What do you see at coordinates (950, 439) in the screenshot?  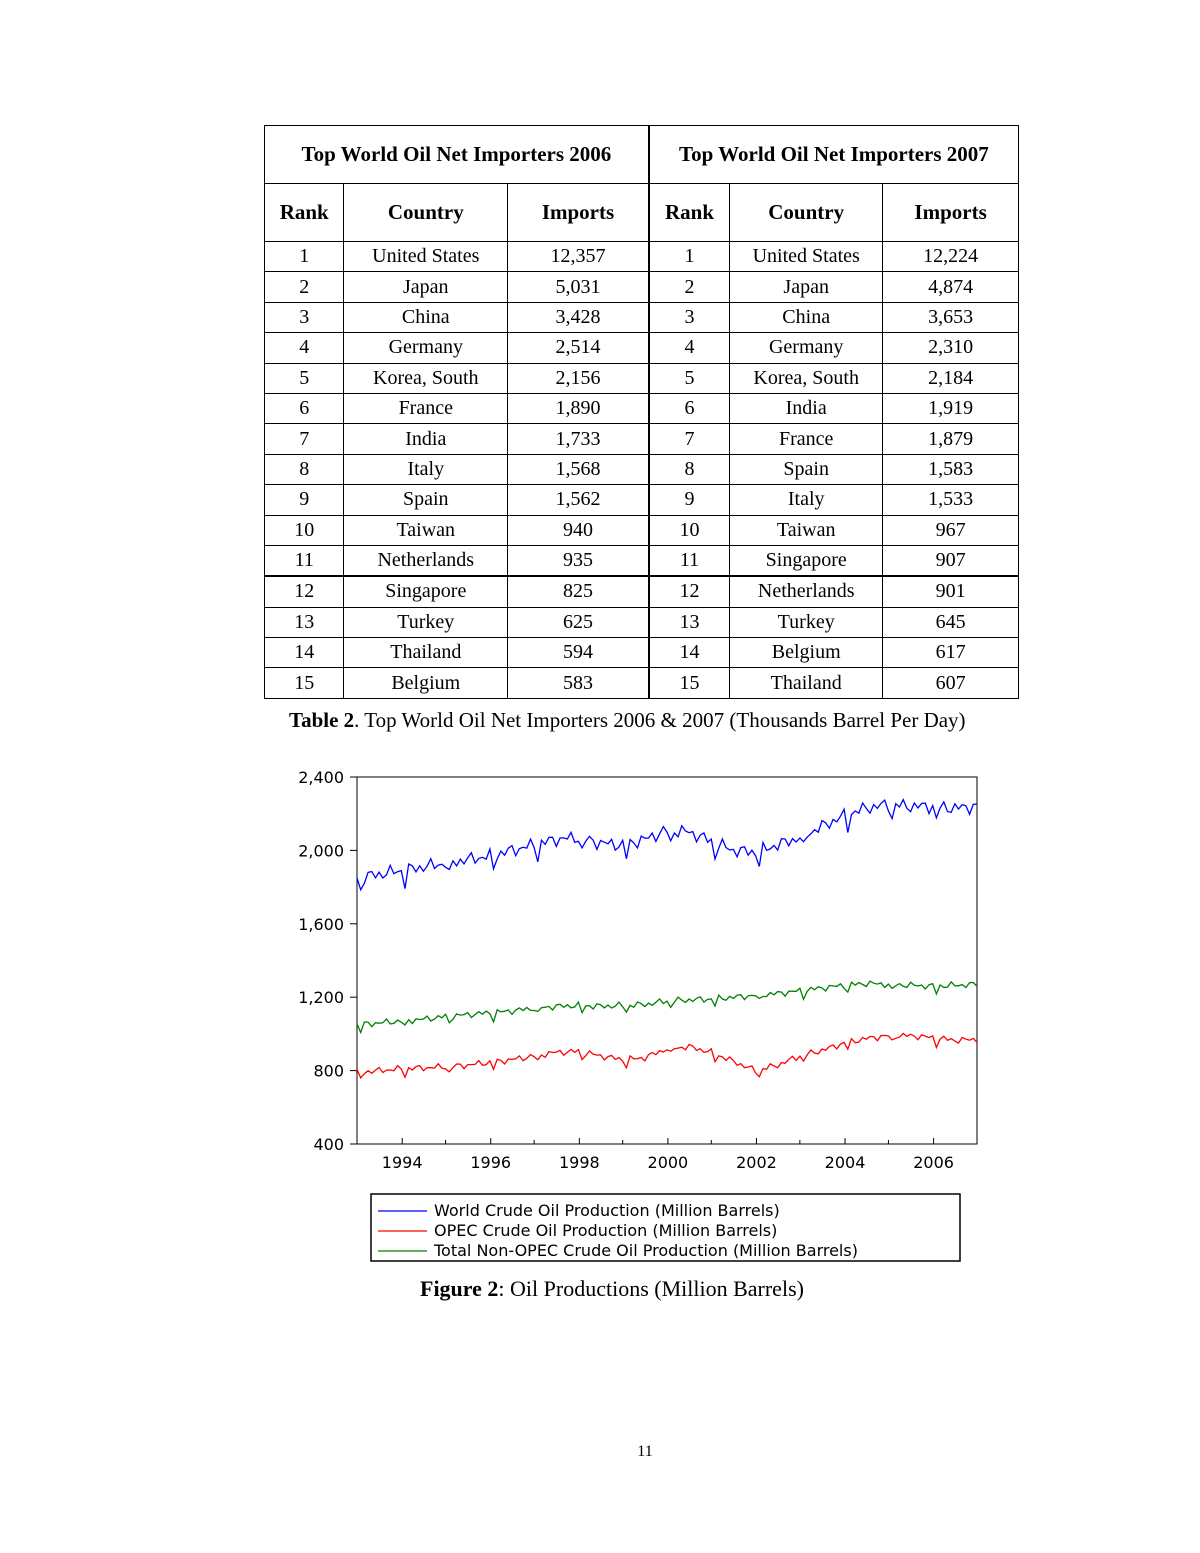 I see `imports-2007-cell: 1,879` at bounding box center [950, 439].